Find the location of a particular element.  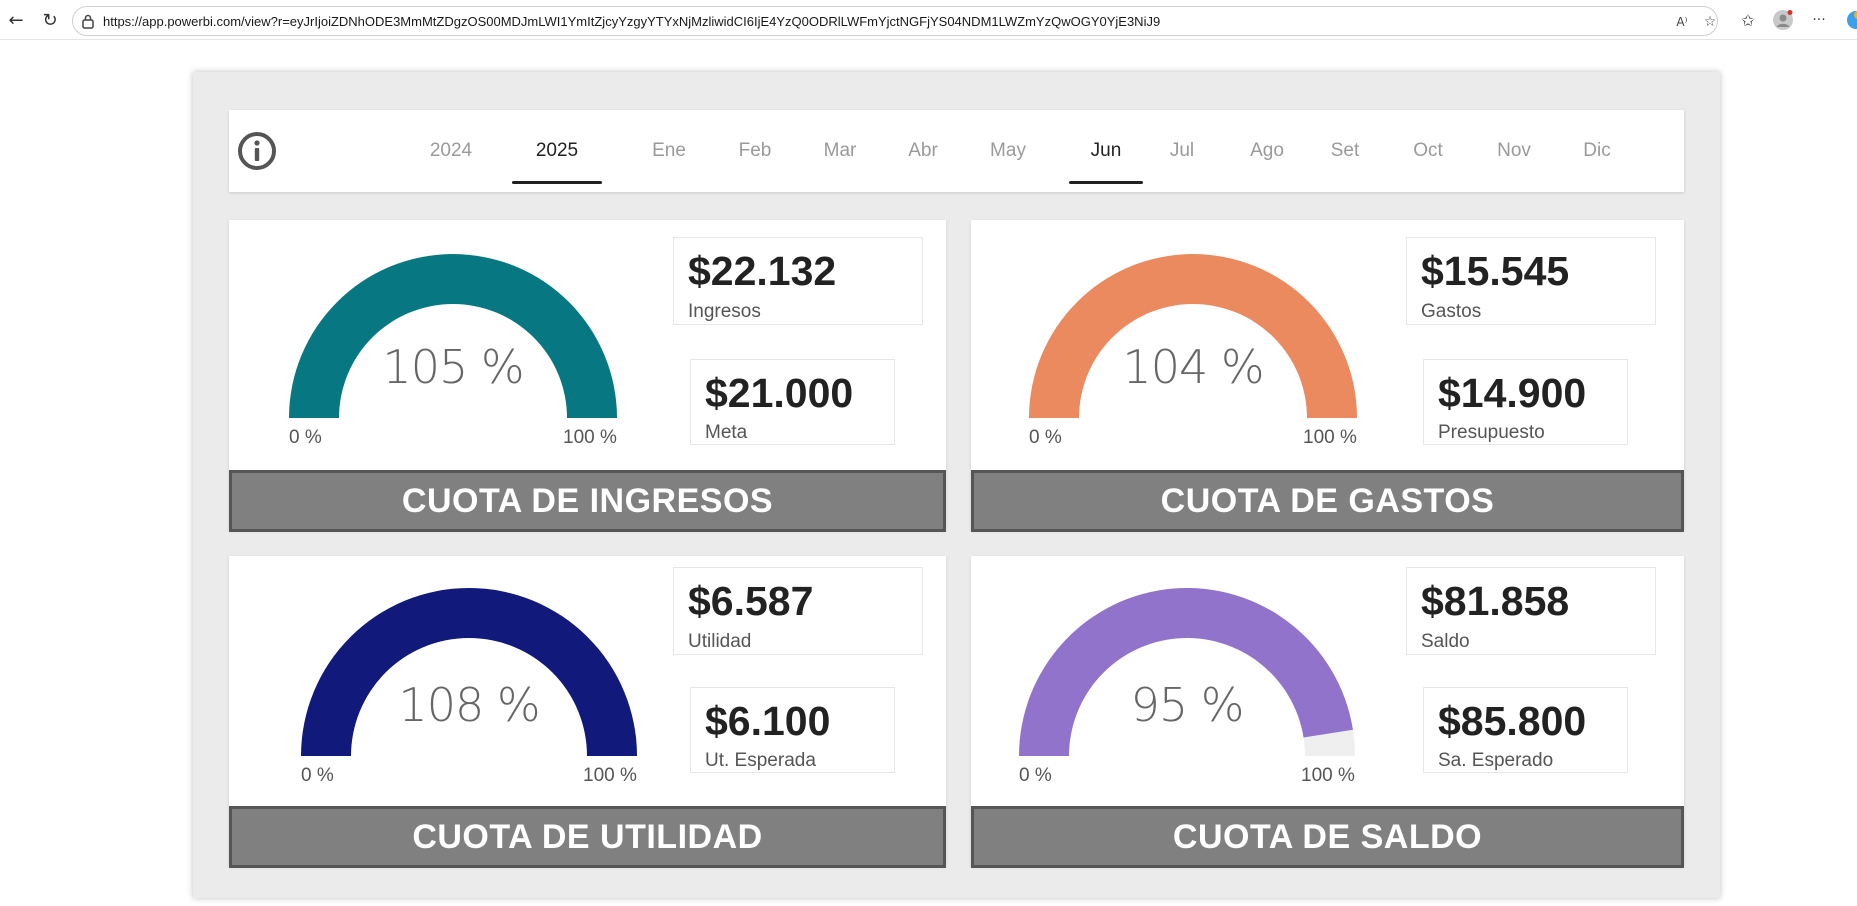

kpi-actual-box: $22.132 Ingresos is located at coordinates (798, 281).